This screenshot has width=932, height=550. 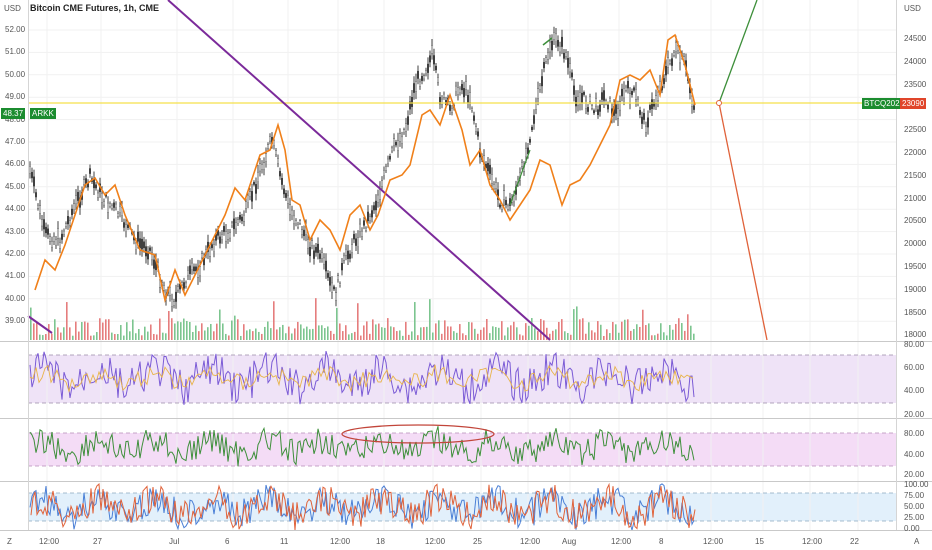 What do you see at coordinates (917, 541) in the screenshot?
I see `auto-scale-button: A` at bounding box center [917, 541].